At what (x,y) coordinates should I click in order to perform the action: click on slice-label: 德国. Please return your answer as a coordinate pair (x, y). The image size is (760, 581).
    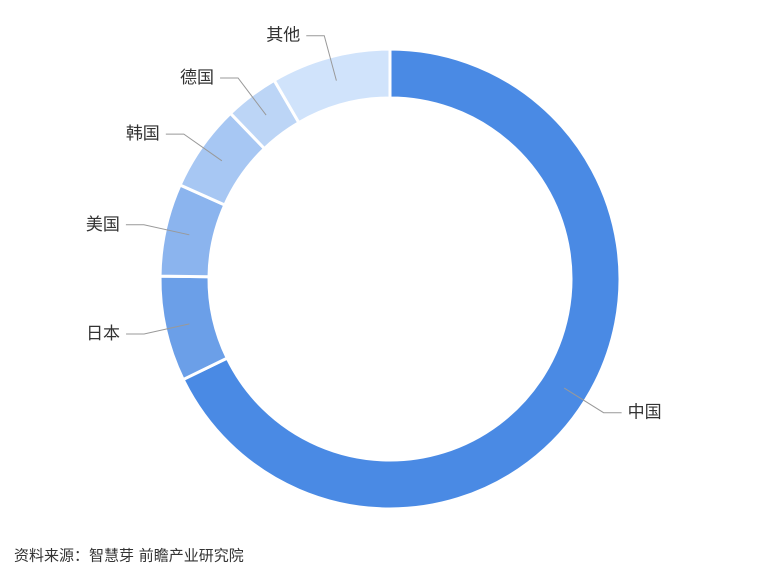
    Looking at the image, I should click on (197, 78).